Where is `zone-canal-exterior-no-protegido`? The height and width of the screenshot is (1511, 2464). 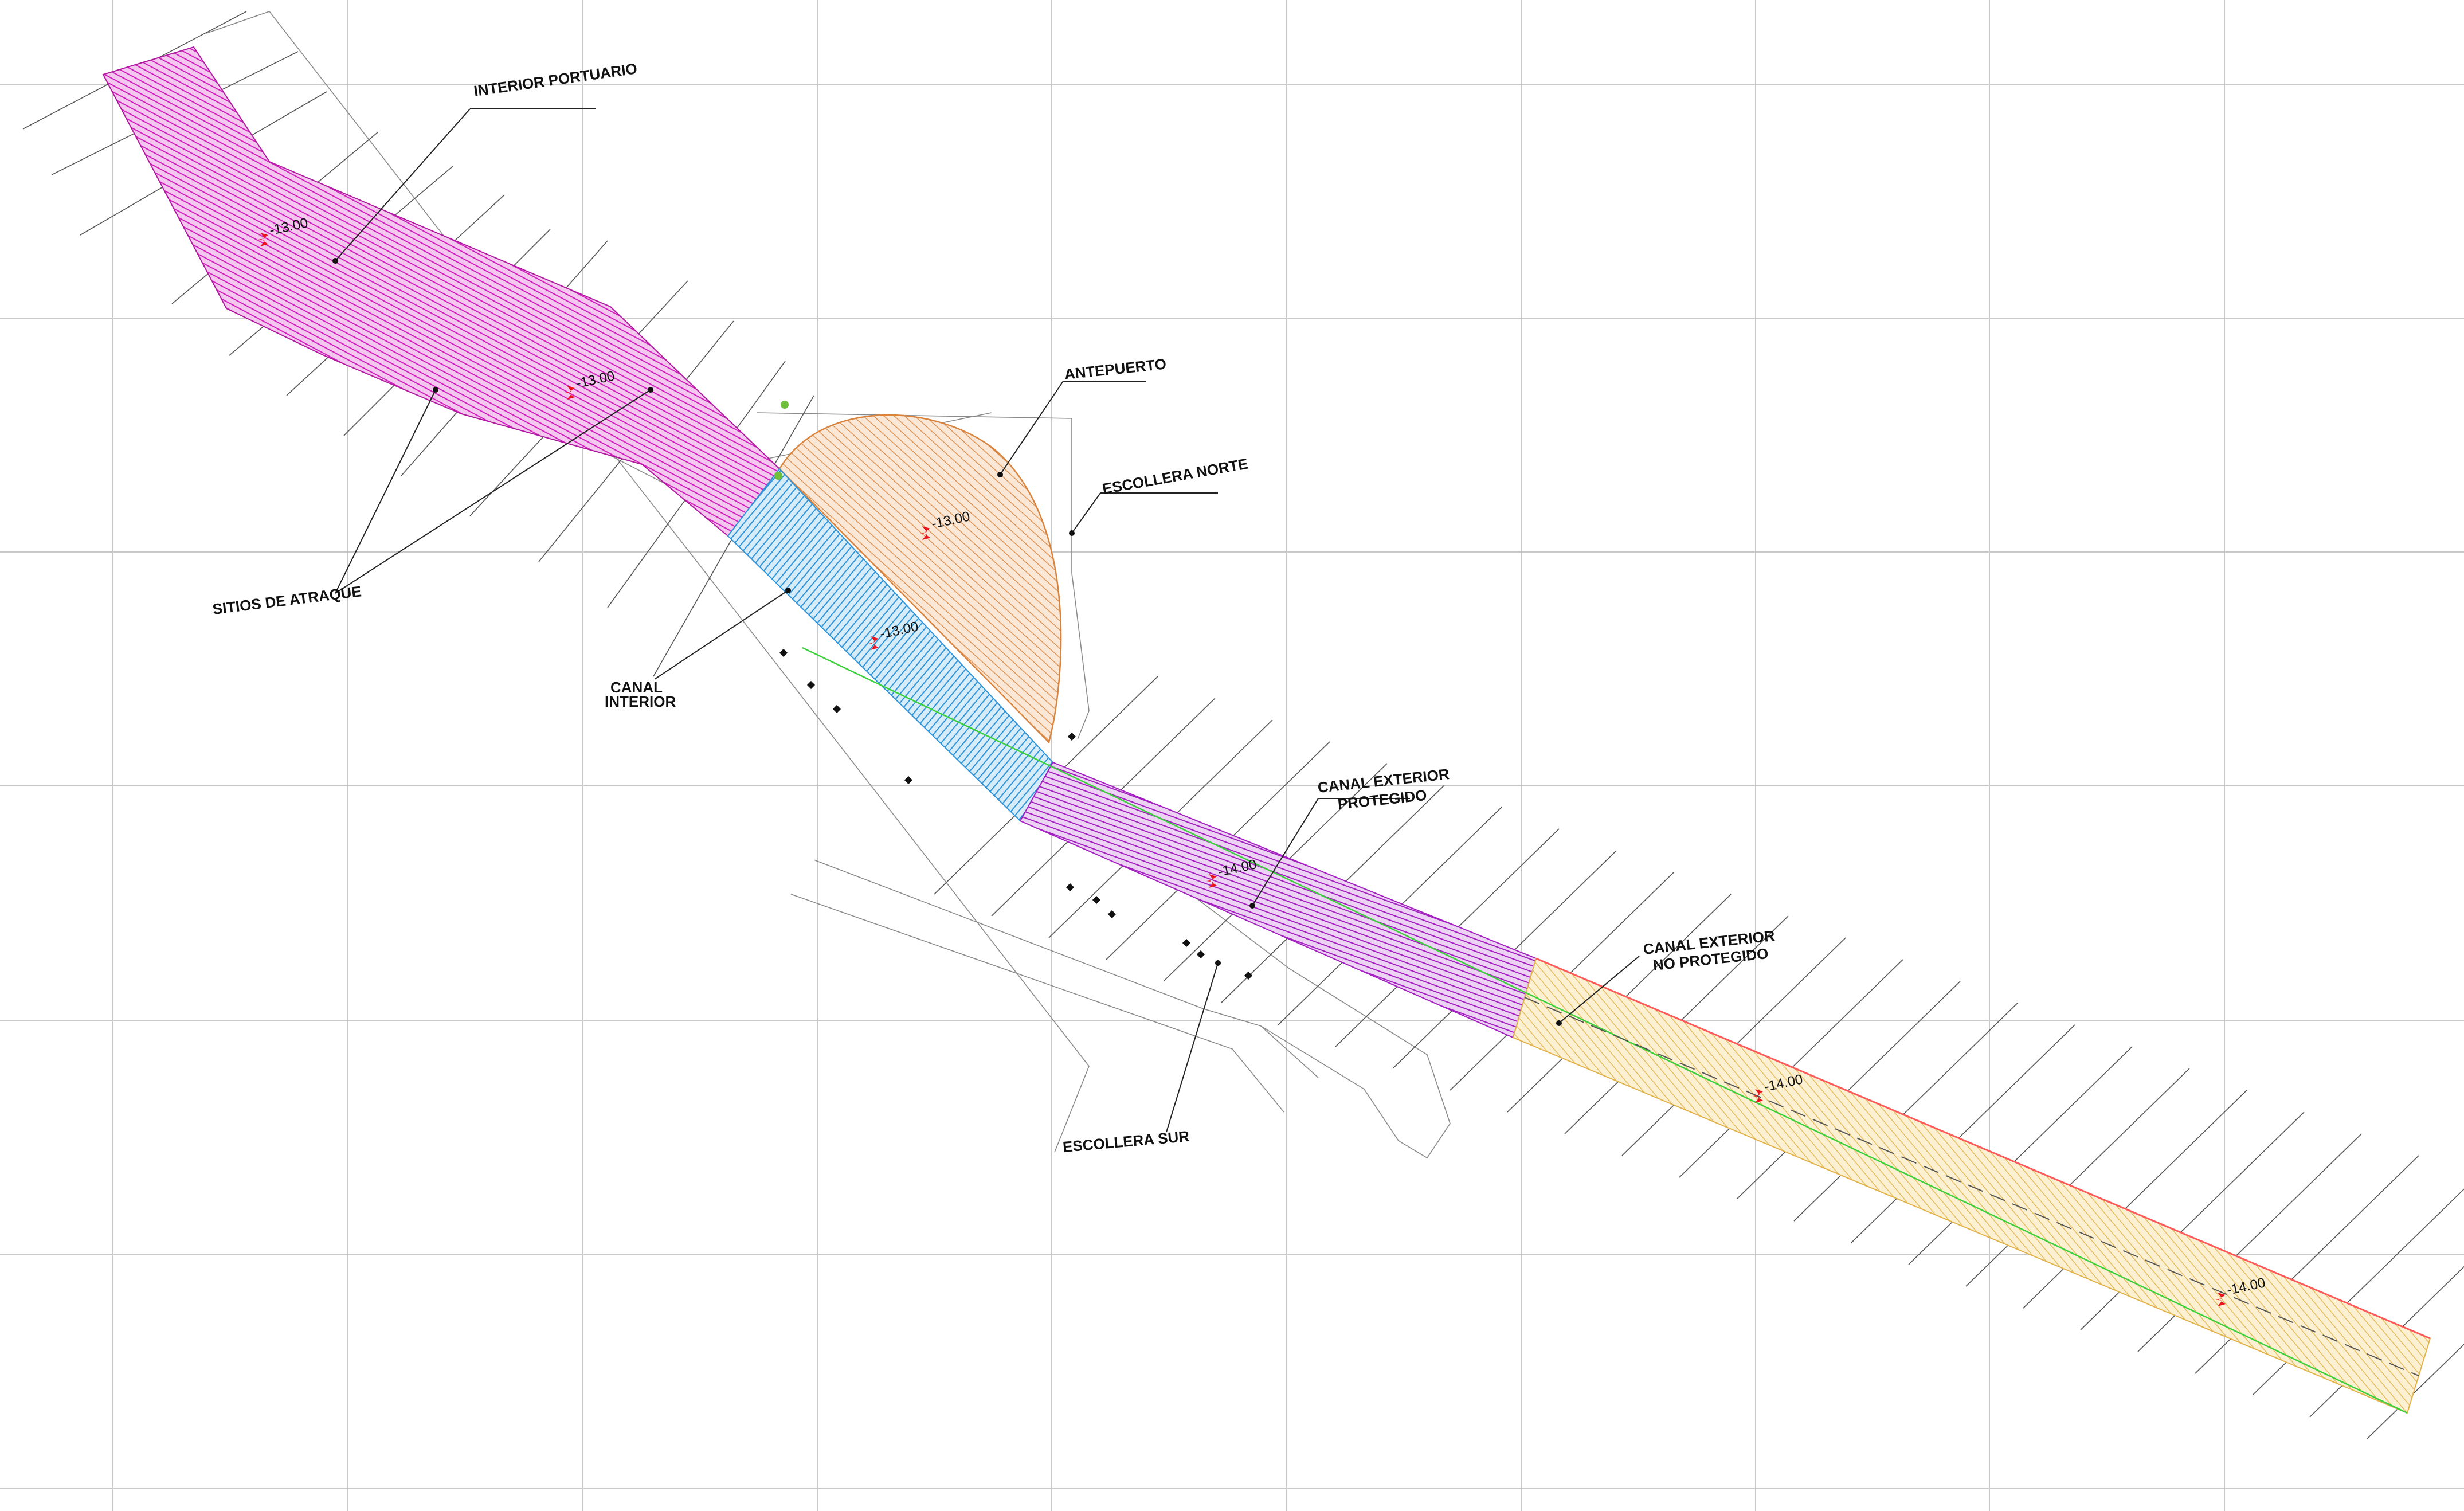
zone-canal-exterior-no-protegido is located at coordinates (1972, 1185).